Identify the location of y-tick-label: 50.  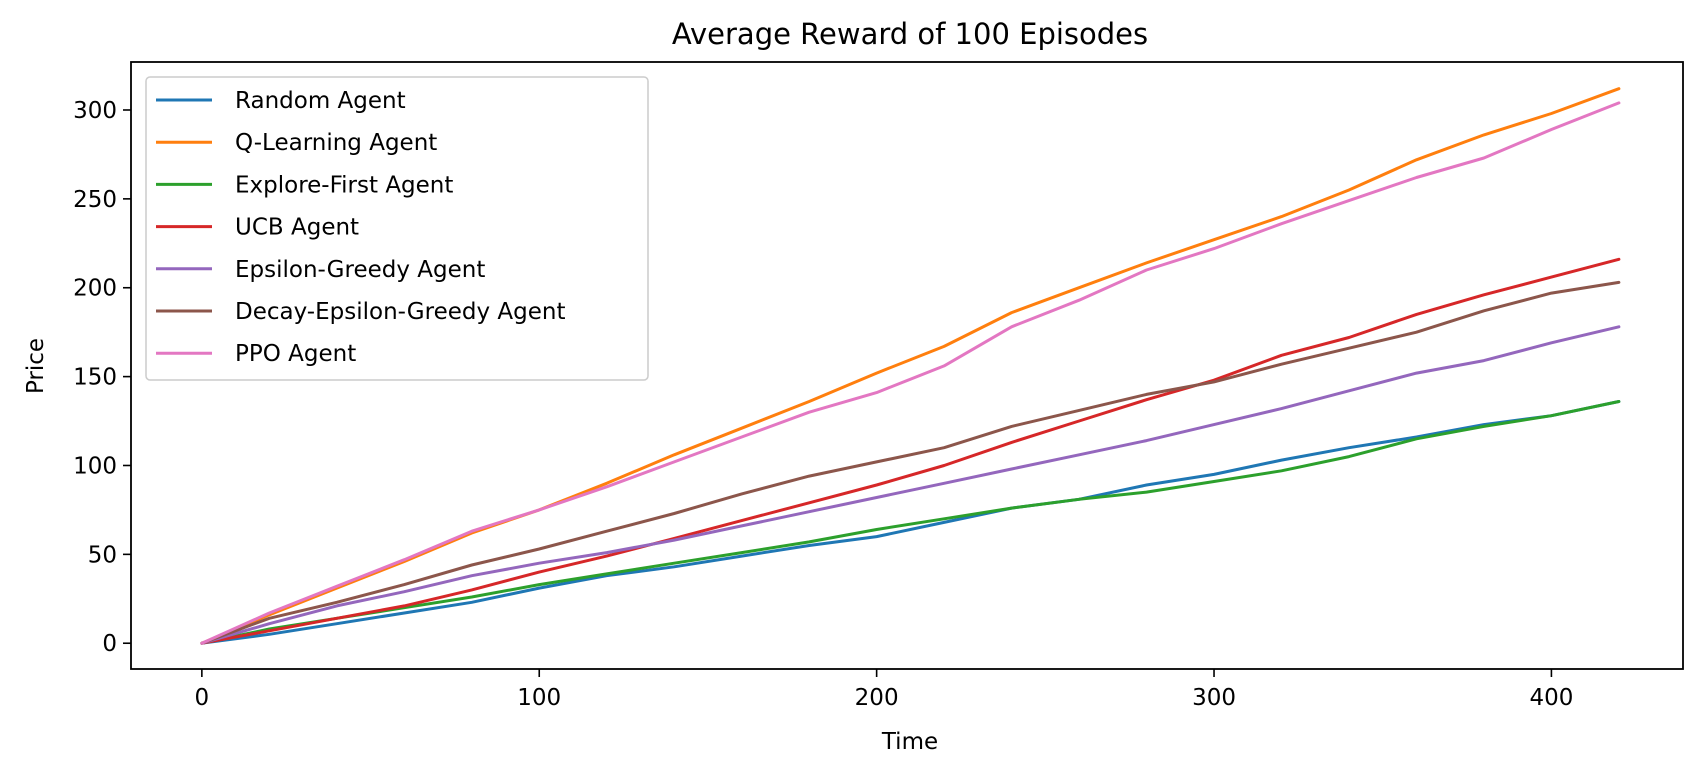
(102, 555).